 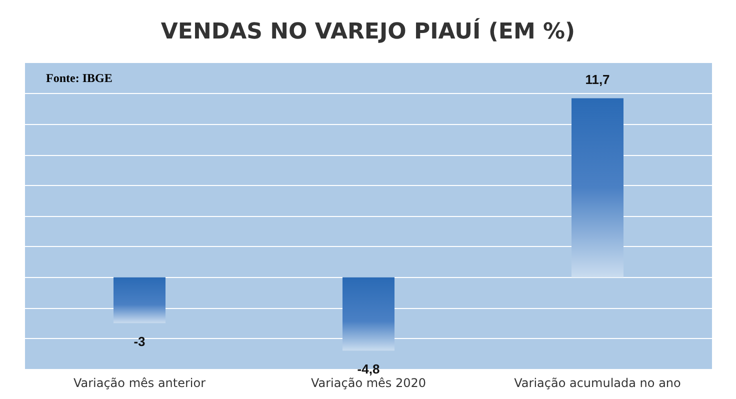 What do you see at coordinates (597, 383) in the screenshot?
I see `x-tick-label: Variação acumulada no ano` at bounding box center [597, 383].